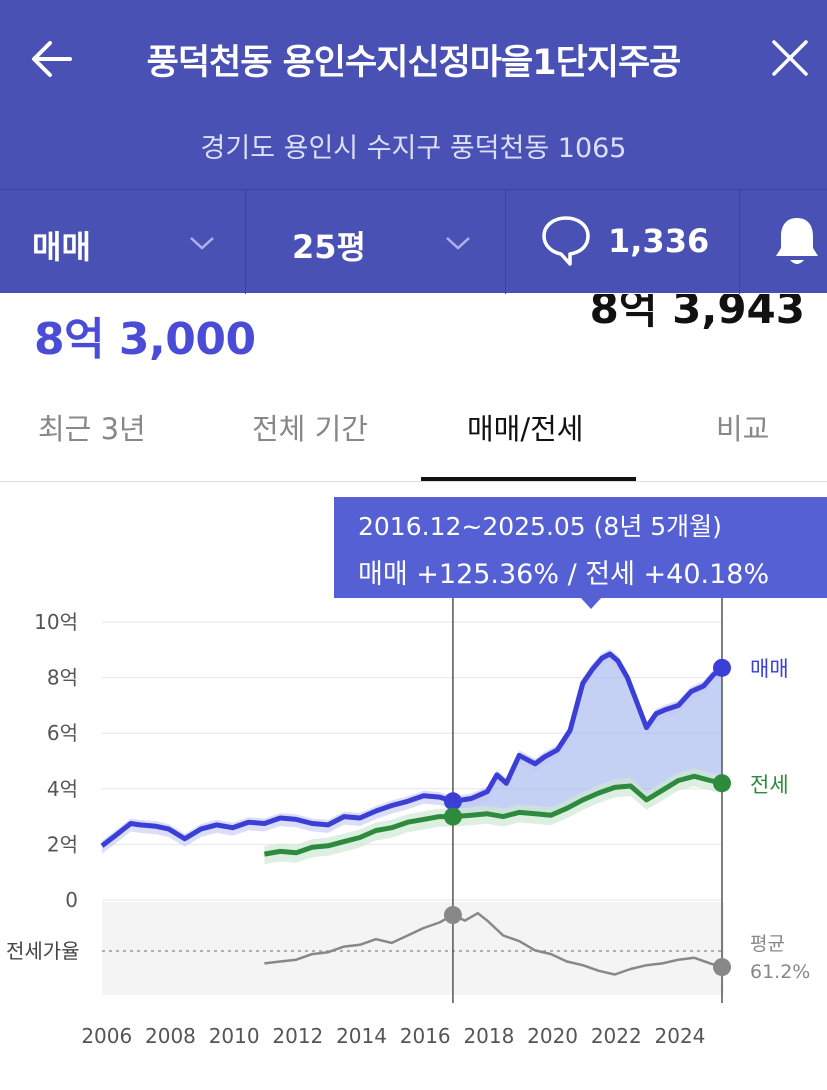  Describe the element at coordinates (452, 801) in the screenshot. I see `sale-start-marker` at that location.